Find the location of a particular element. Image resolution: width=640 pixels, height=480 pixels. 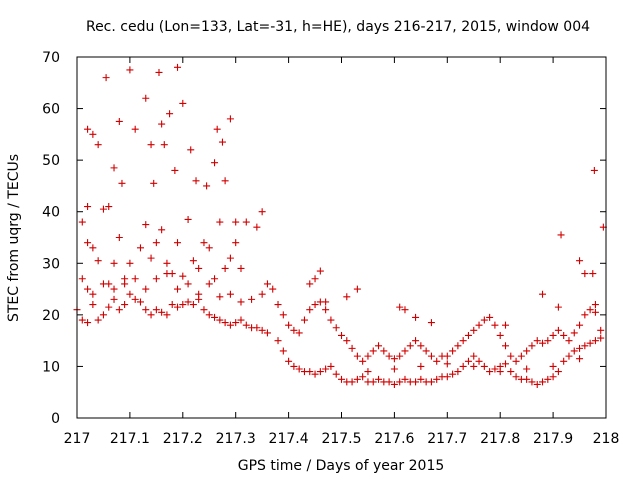

y-tick-label: 10 is located at coordinates (51, 367).